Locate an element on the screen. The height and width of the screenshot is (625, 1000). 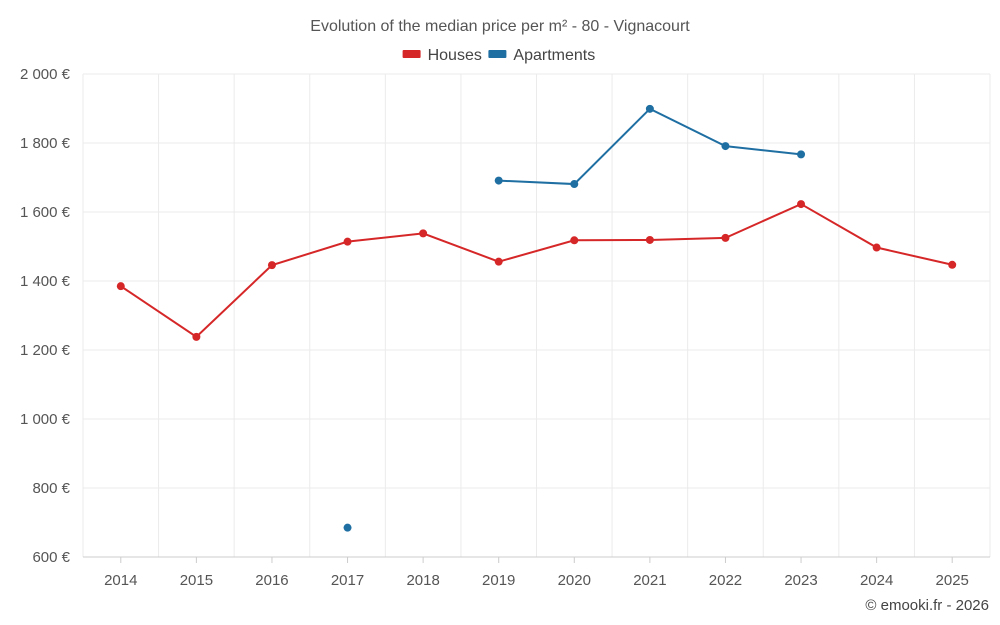
series-line-apartments is located at coordinates (650, 146).